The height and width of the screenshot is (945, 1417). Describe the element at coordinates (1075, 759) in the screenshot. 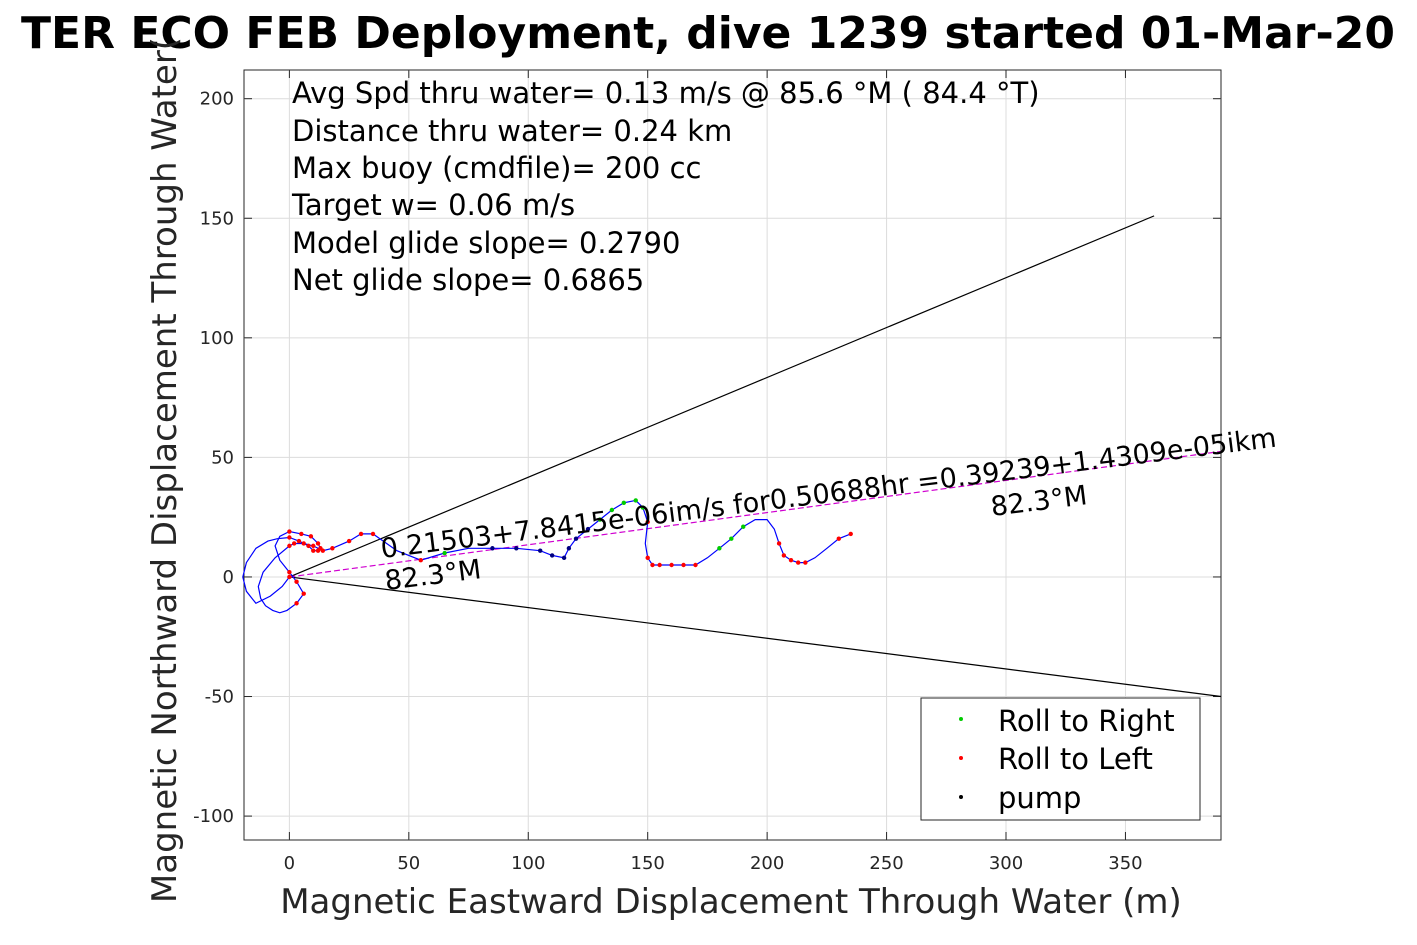

I see `legend-label-roll-left: Roll to Left` at that location.